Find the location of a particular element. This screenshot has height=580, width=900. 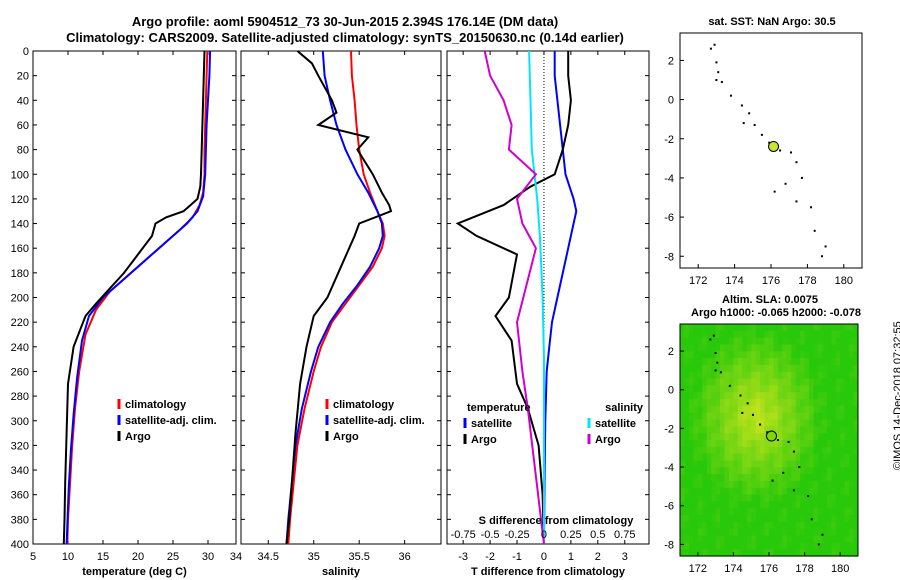

xtick-label-temperature: 15 is located at coordinates (103, 557).